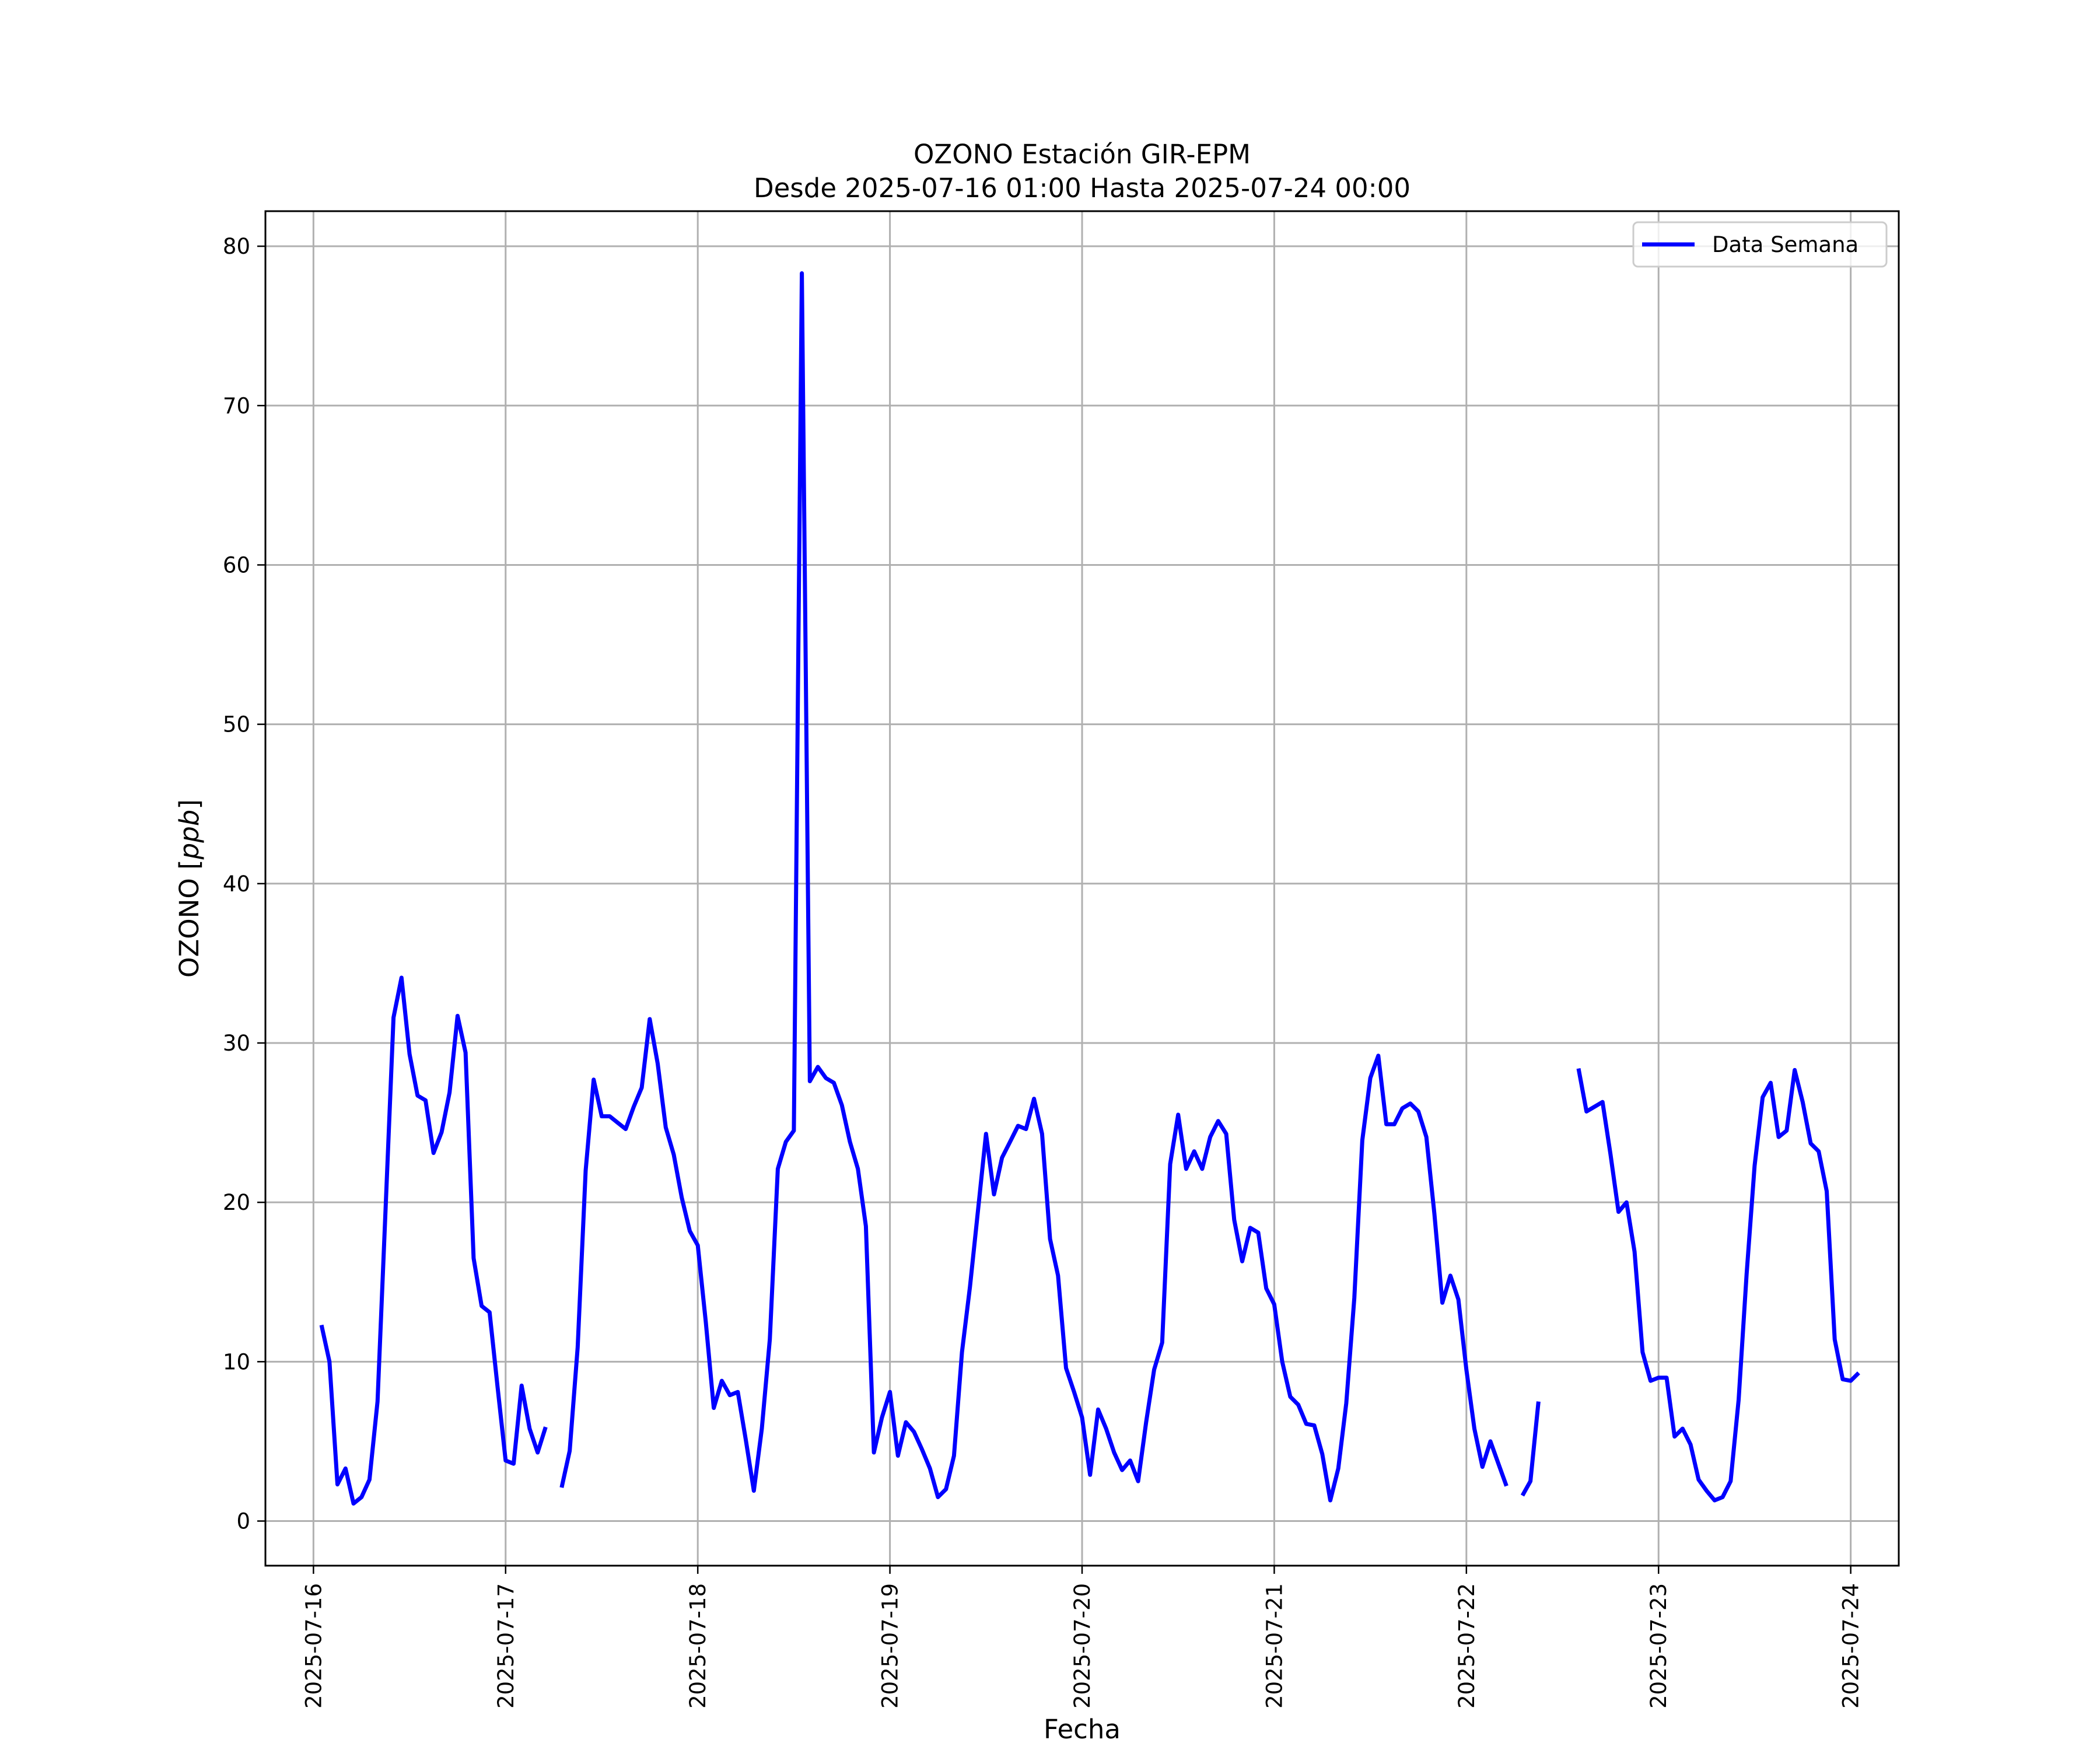 The height and width of the screenshot is (1750, 2100). What do you see at coordinates (236, 884) in the screenshot?
I see `y-tick-label: 40` at bounding box center [236, 884].